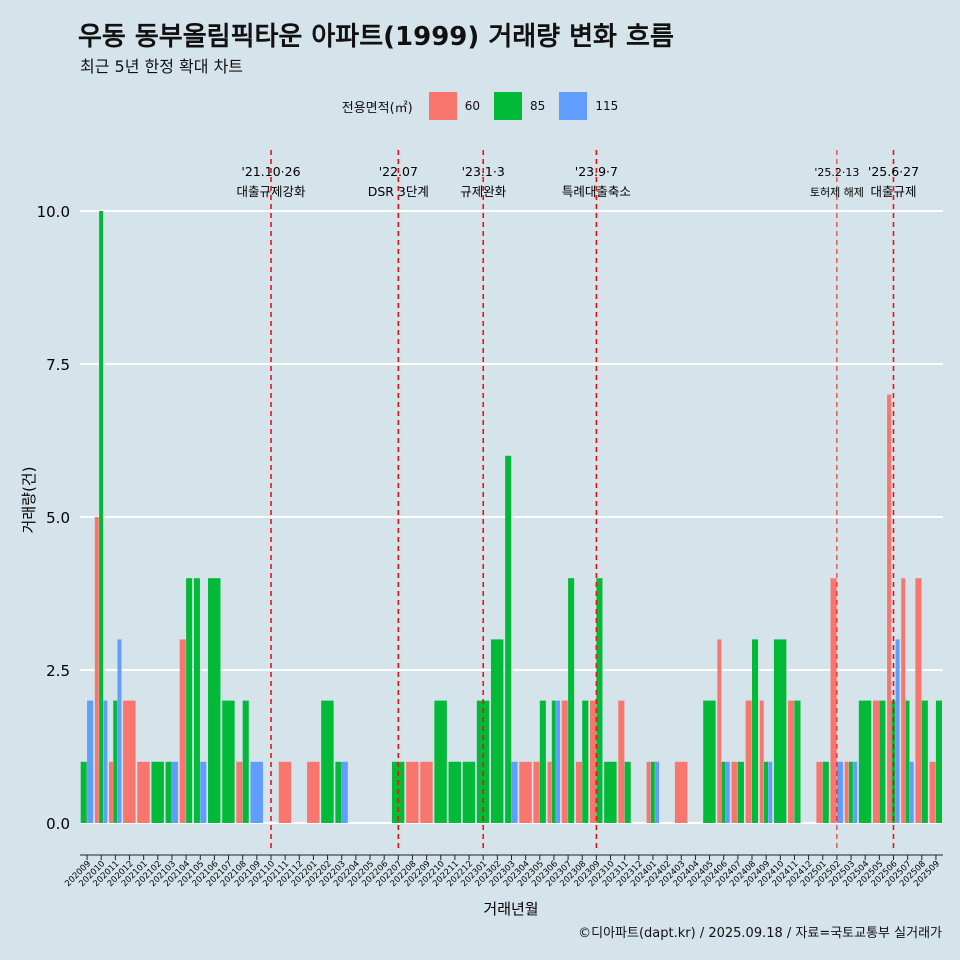  What do you see at coordinates (893, 191) in the screenshot?
I see `event-label-202506: 대출규제` at bounding box center [893, 191].